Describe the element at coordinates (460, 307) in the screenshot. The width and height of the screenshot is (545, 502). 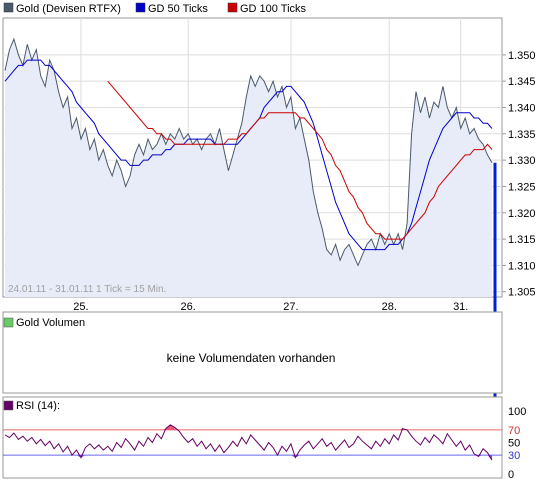
I see `x-tick-label: 31.` at that location.